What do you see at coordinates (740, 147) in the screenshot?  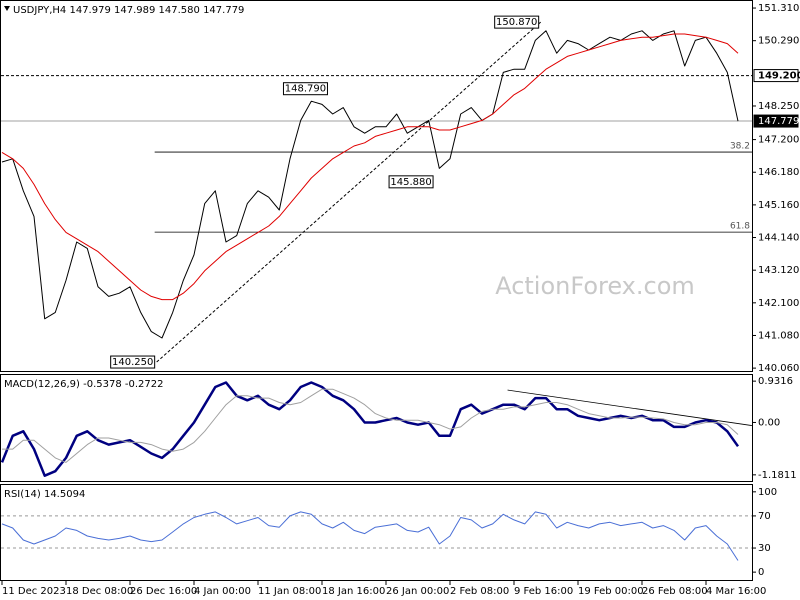 I see `fib-label: 38.2` at bounding box center [740, 147].